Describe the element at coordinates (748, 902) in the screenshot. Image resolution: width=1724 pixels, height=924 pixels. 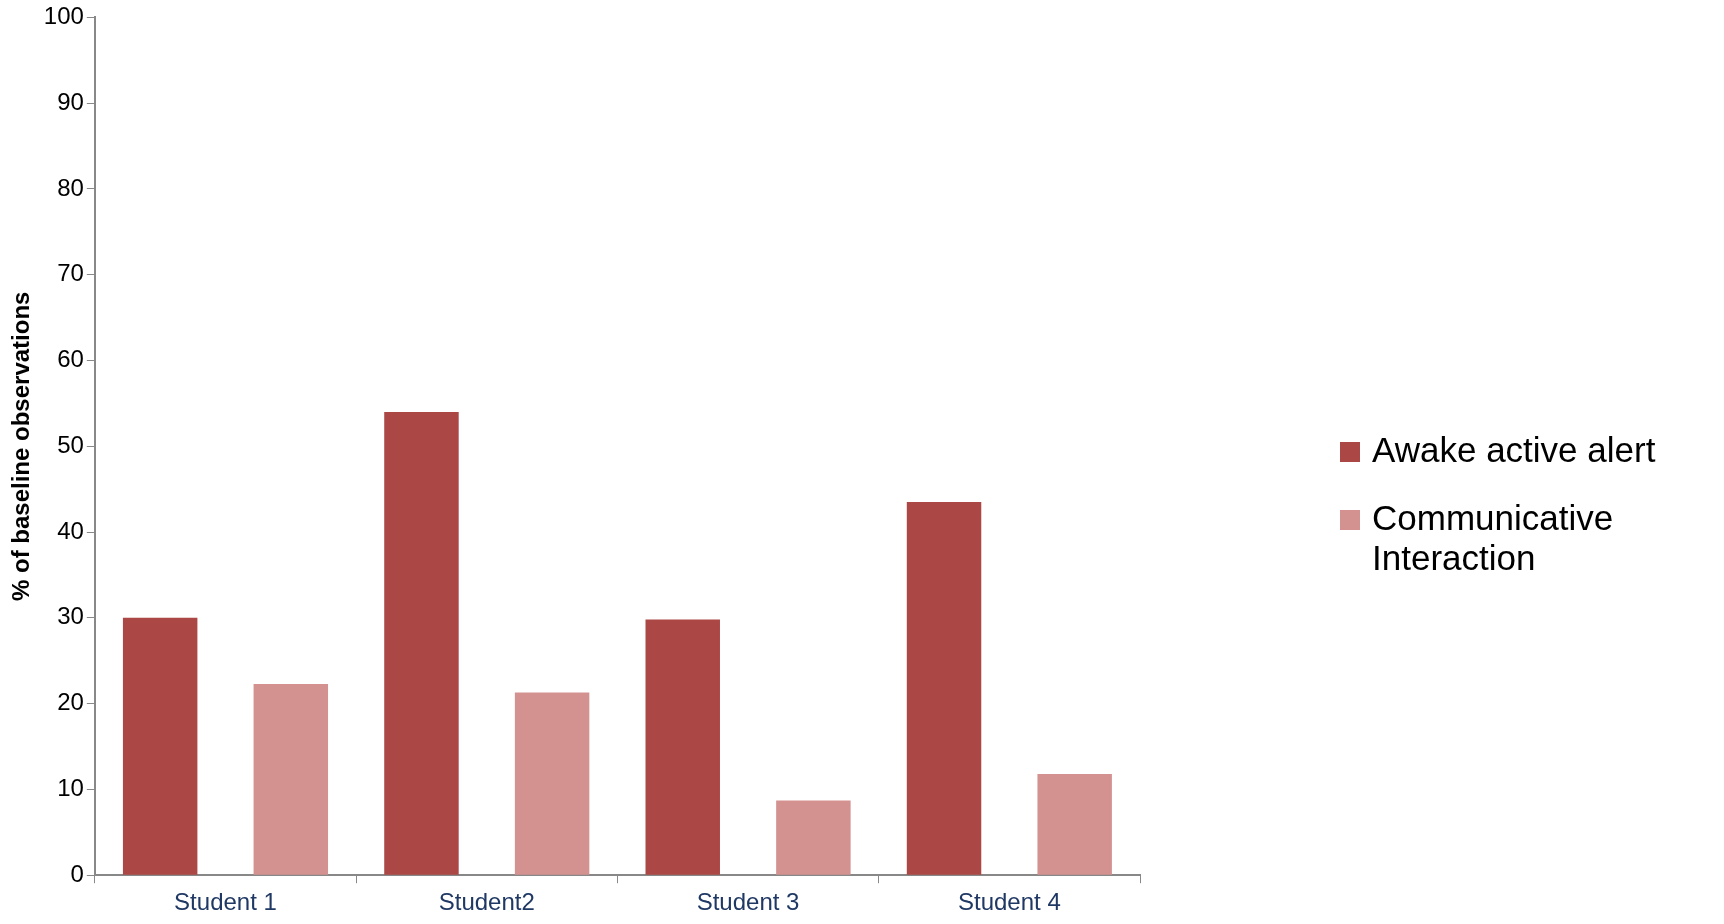
I see `x-tick-label: Student 3` at that location.